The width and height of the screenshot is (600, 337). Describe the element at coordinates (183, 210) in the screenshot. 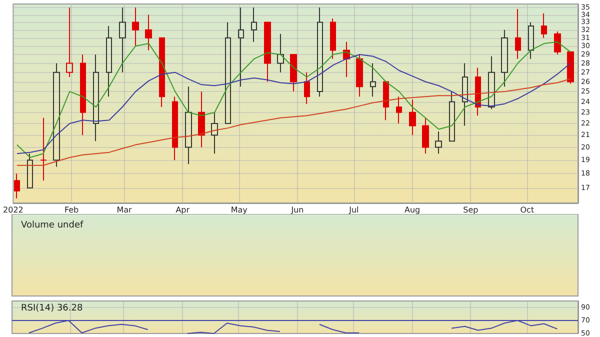

I see `x-tick-label: Apr` at that location.